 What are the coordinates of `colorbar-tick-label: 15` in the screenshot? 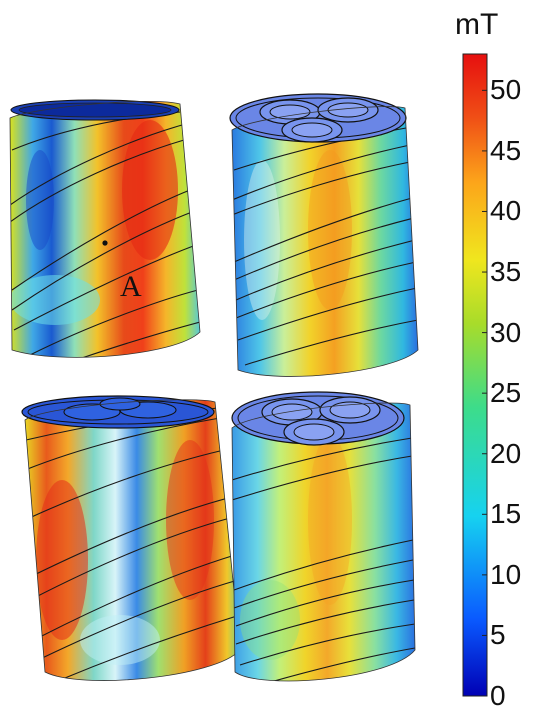 It's located at (506, 514).